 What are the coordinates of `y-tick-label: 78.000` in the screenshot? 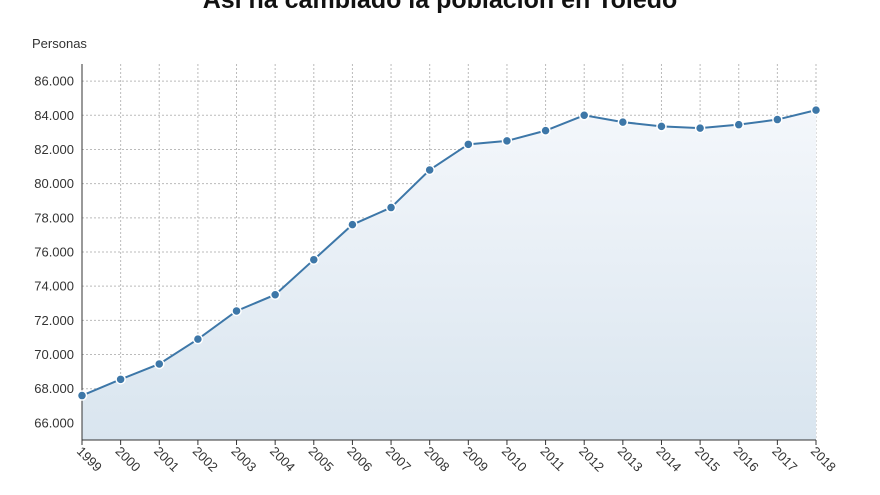 It's located at (54, 217).